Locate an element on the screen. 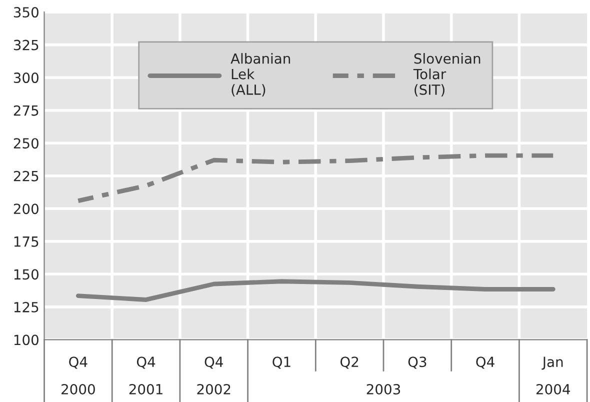 The height and width of the screenshot is (402, 590). legend-label: Albanian Lek (ALL) is located at coordinates (260, 75).